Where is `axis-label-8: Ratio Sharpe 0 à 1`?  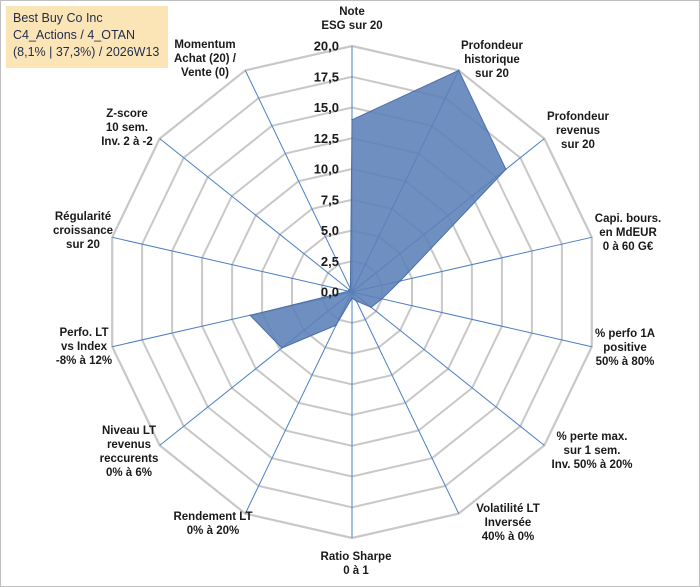
axis-label-8: Ratio Sharpe 0 à 1 is located at coordinates (356, 564).